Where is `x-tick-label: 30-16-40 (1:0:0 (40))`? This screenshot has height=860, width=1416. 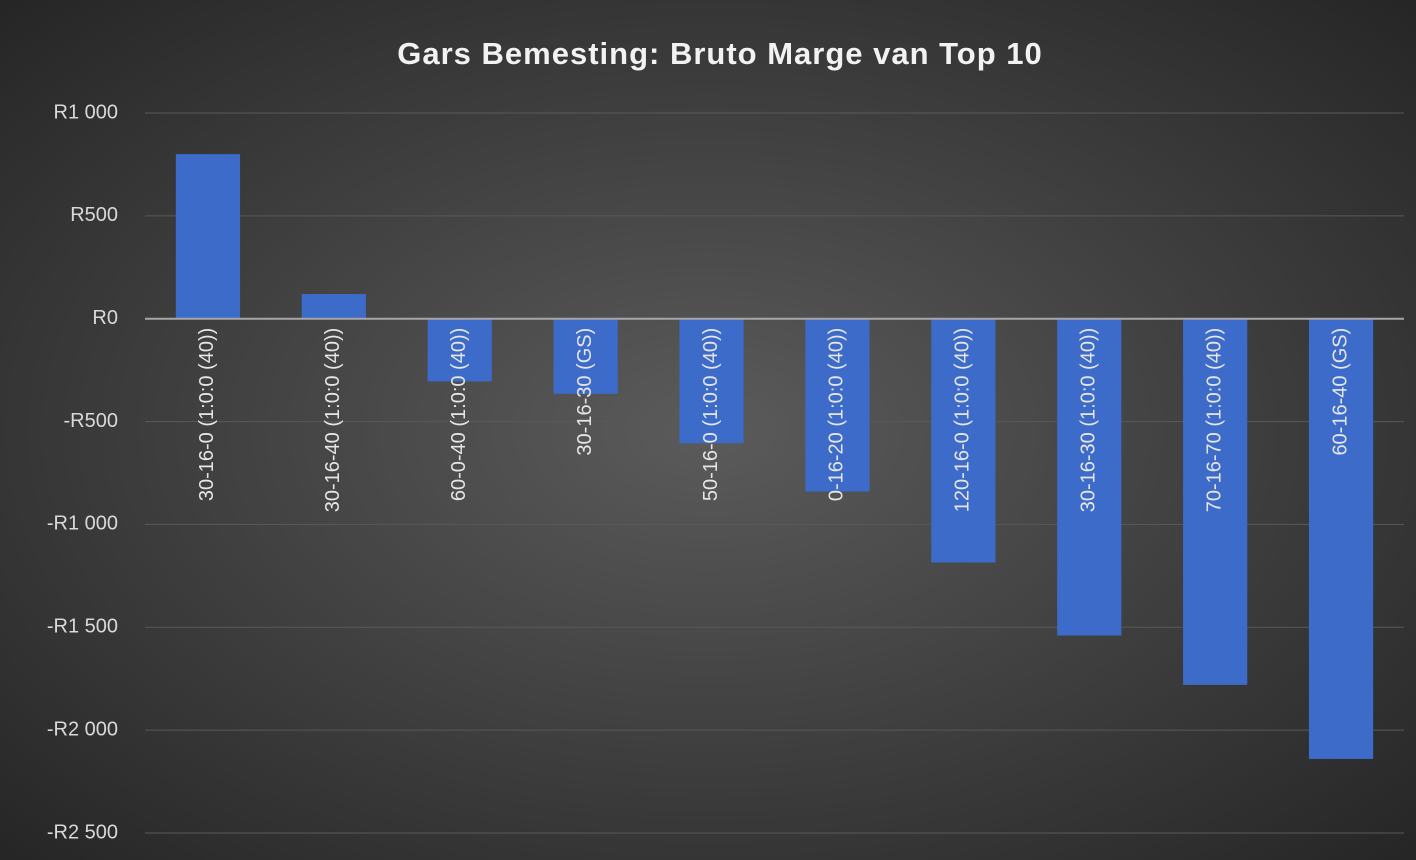
x-tick-label: 30-16-40 (1:0:0 (40)) is located at coordinates (333, 420).